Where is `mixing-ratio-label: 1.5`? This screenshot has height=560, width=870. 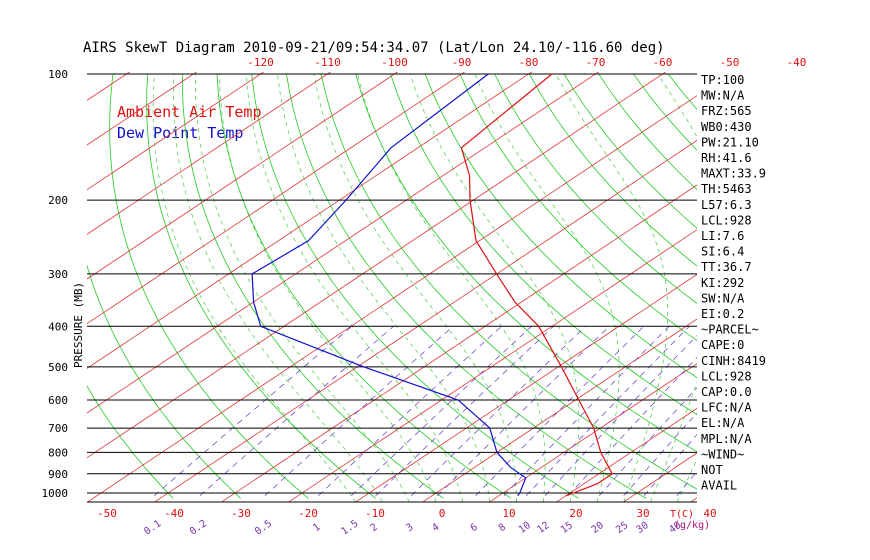
mixing-ratio-label: 1.5 is located at coordinates (349, 527).